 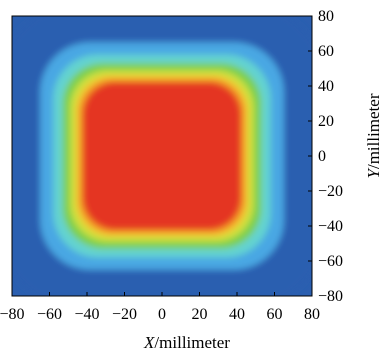 I want to click on x-tick-label: −60, so click(x=49, y=314).